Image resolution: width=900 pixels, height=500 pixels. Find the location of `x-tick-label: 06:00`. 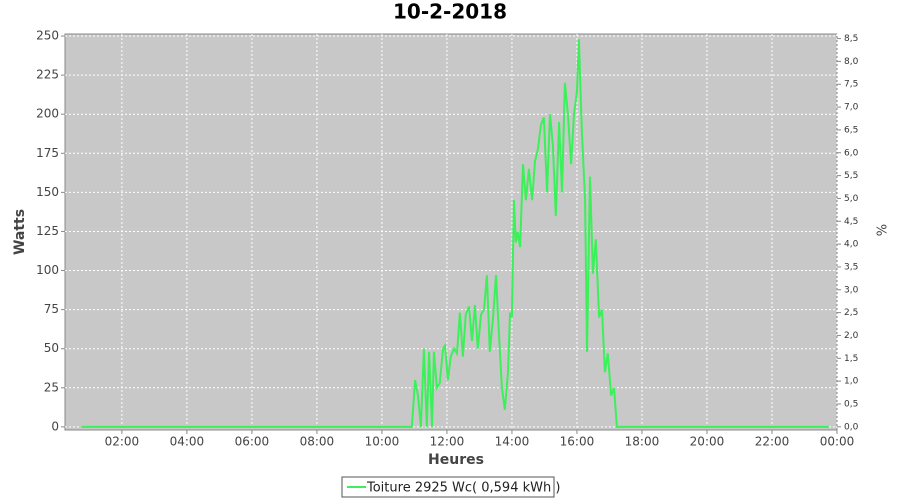

x-tick-label: 06:00 is located at coordinates (252, 442).